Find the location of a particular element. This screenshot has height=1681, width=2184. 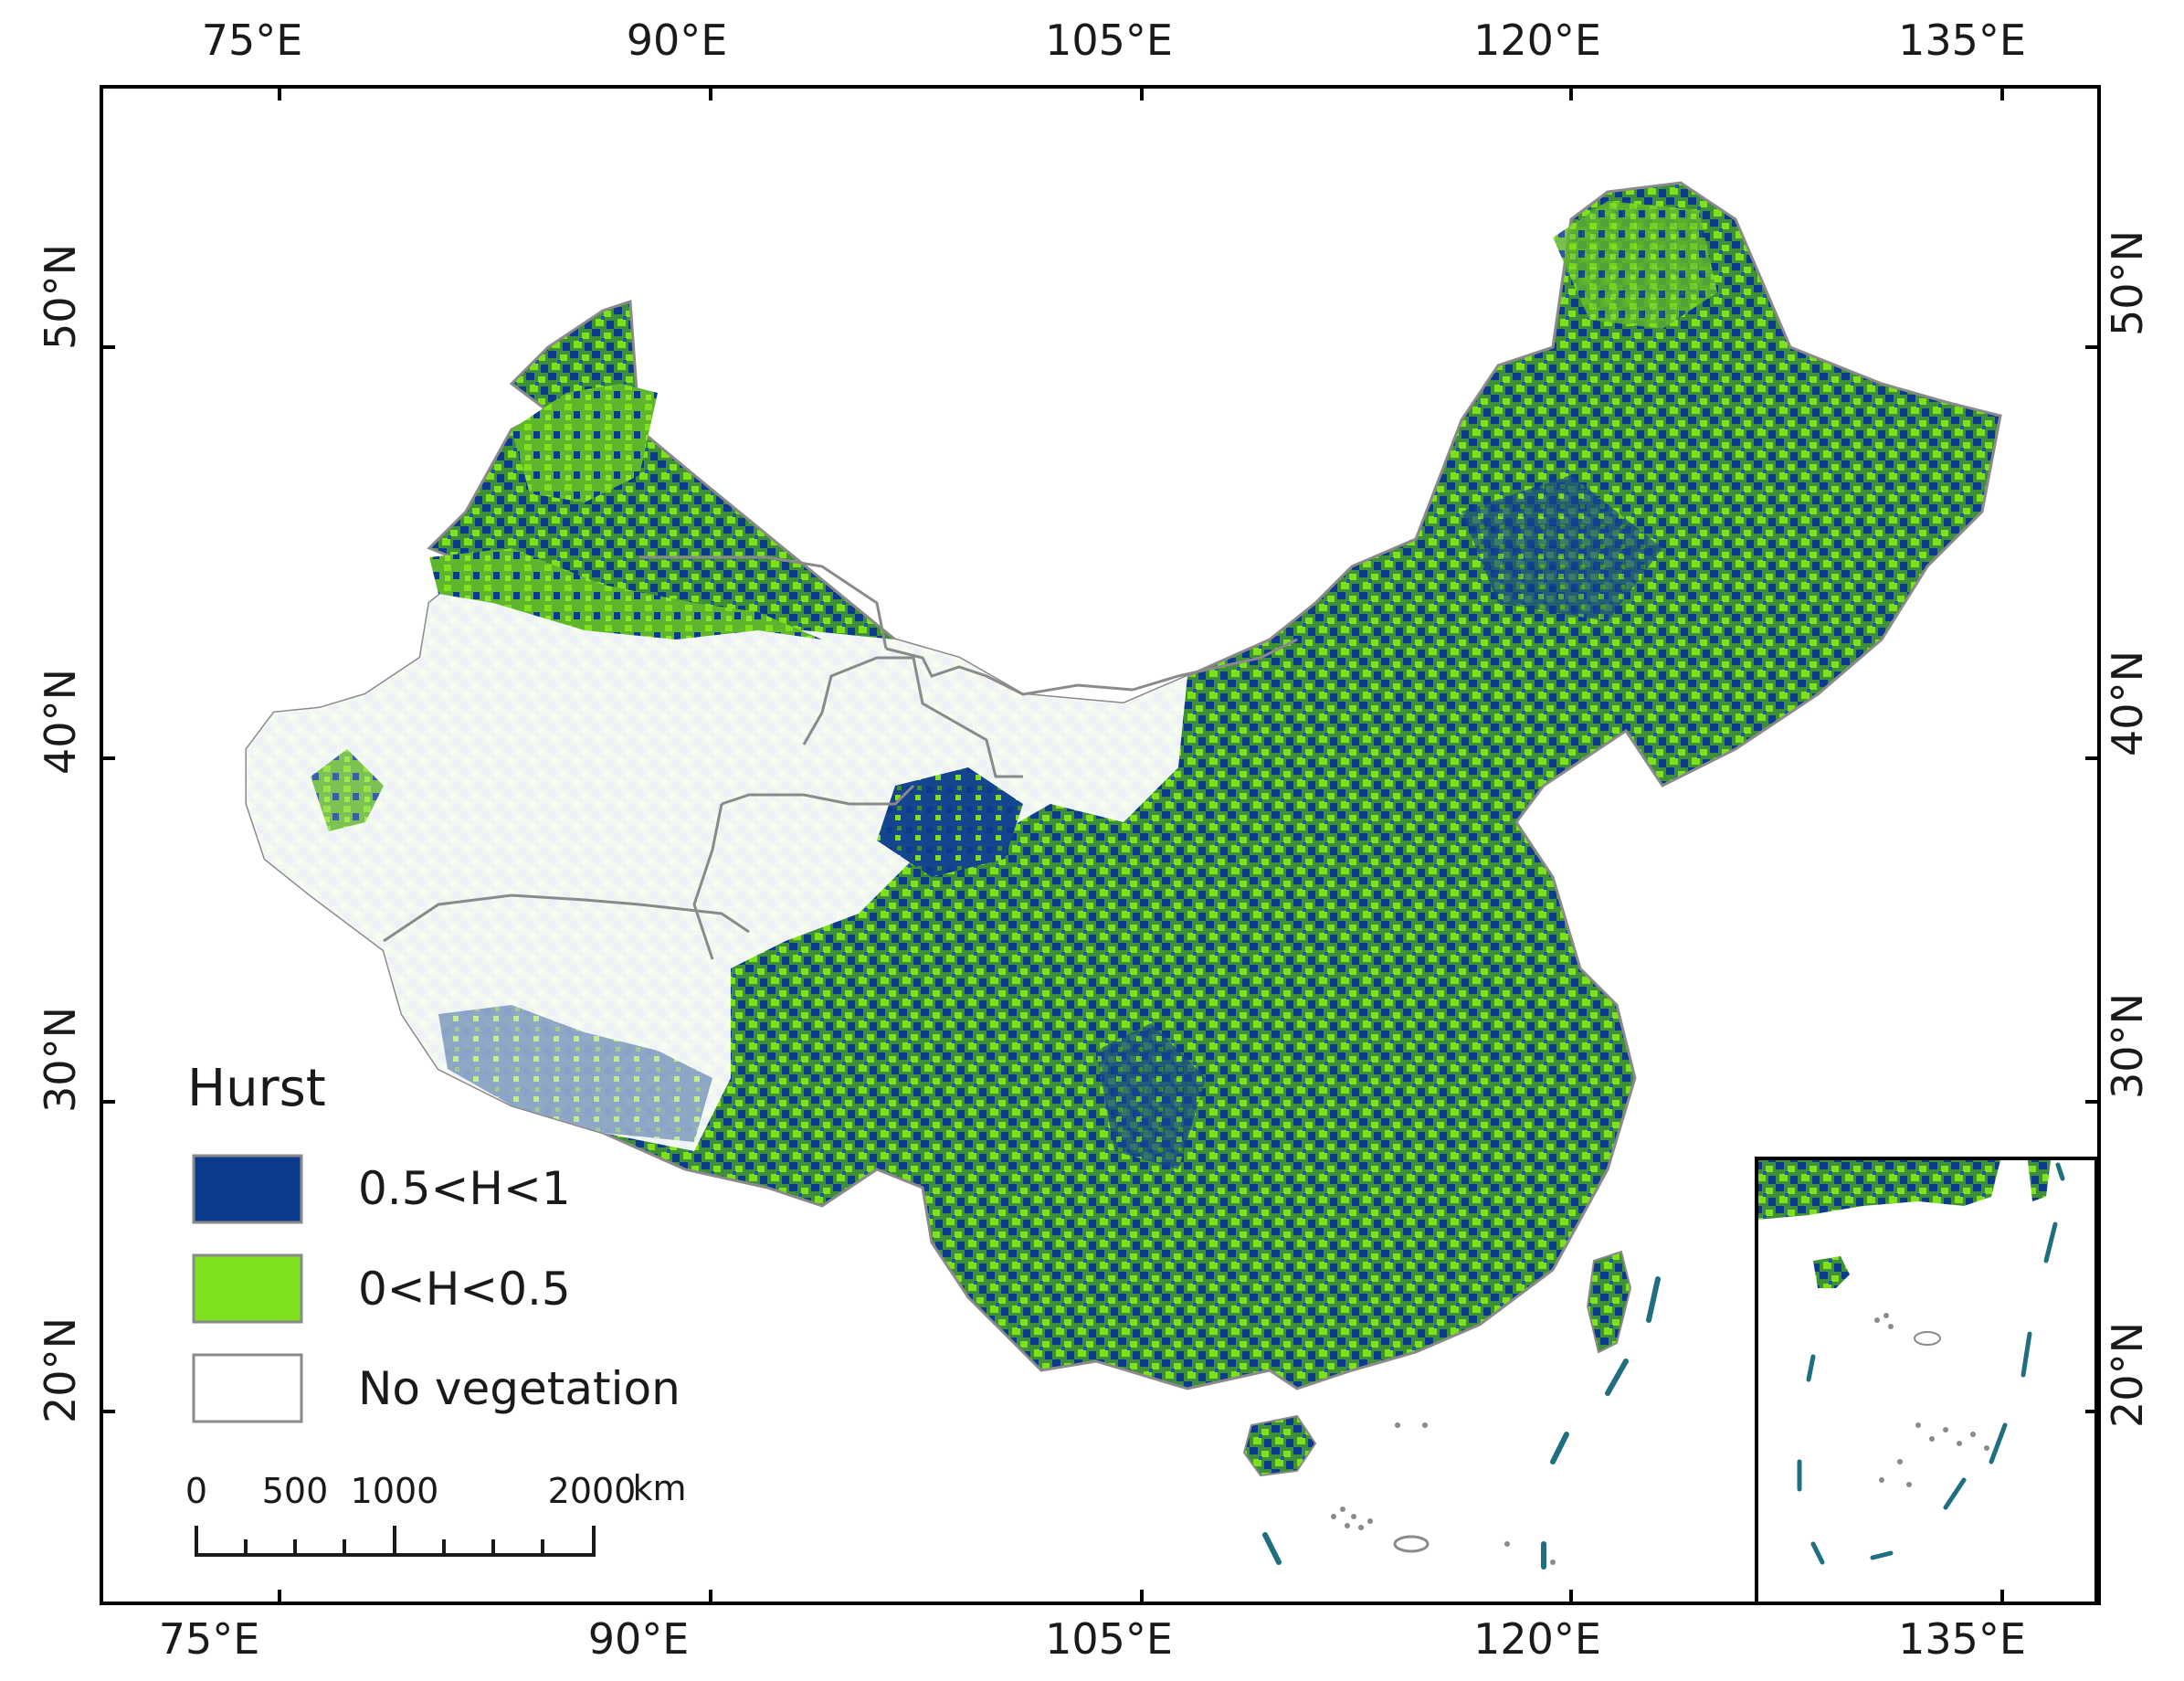

latitude-labels-right: 50°N 40°N 30°N 20°N is located at coordinates (2127, 829).